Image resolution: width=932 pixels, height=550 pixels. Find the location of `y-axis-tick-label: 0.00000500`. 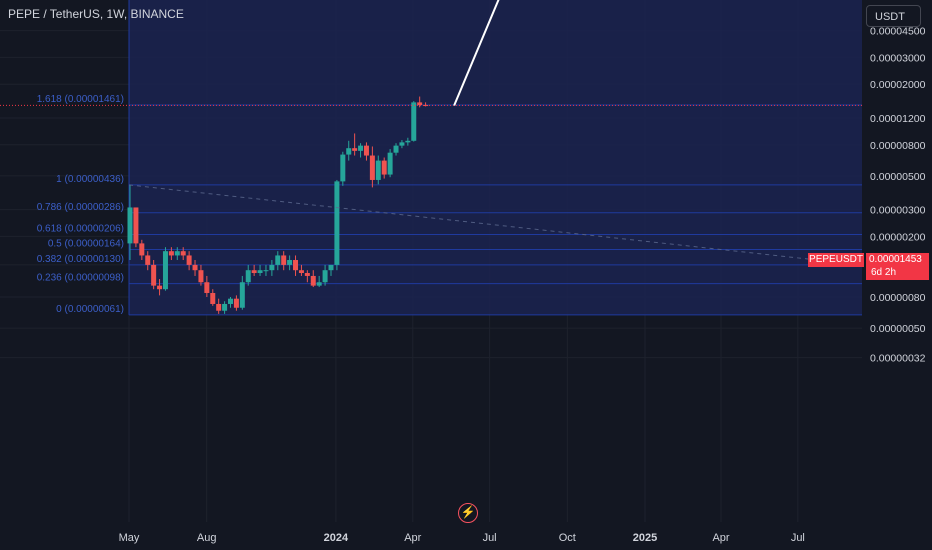

y-axis-tick-label: 0.00000500 is located at coordinates (898, 177).